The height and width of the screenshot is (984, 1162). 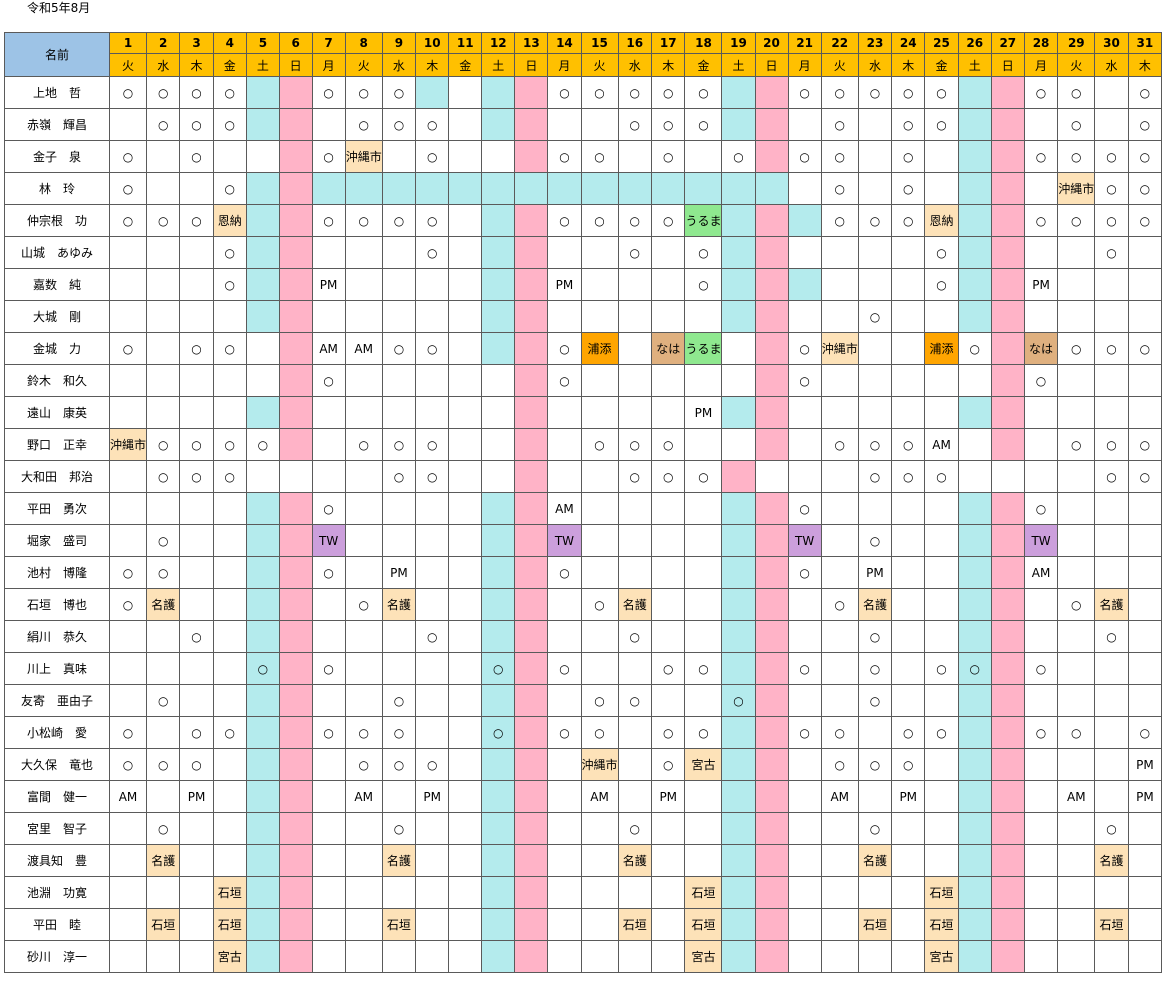 I want to click on schedule-cell-day-4: ○, so click(x=230, y=732).